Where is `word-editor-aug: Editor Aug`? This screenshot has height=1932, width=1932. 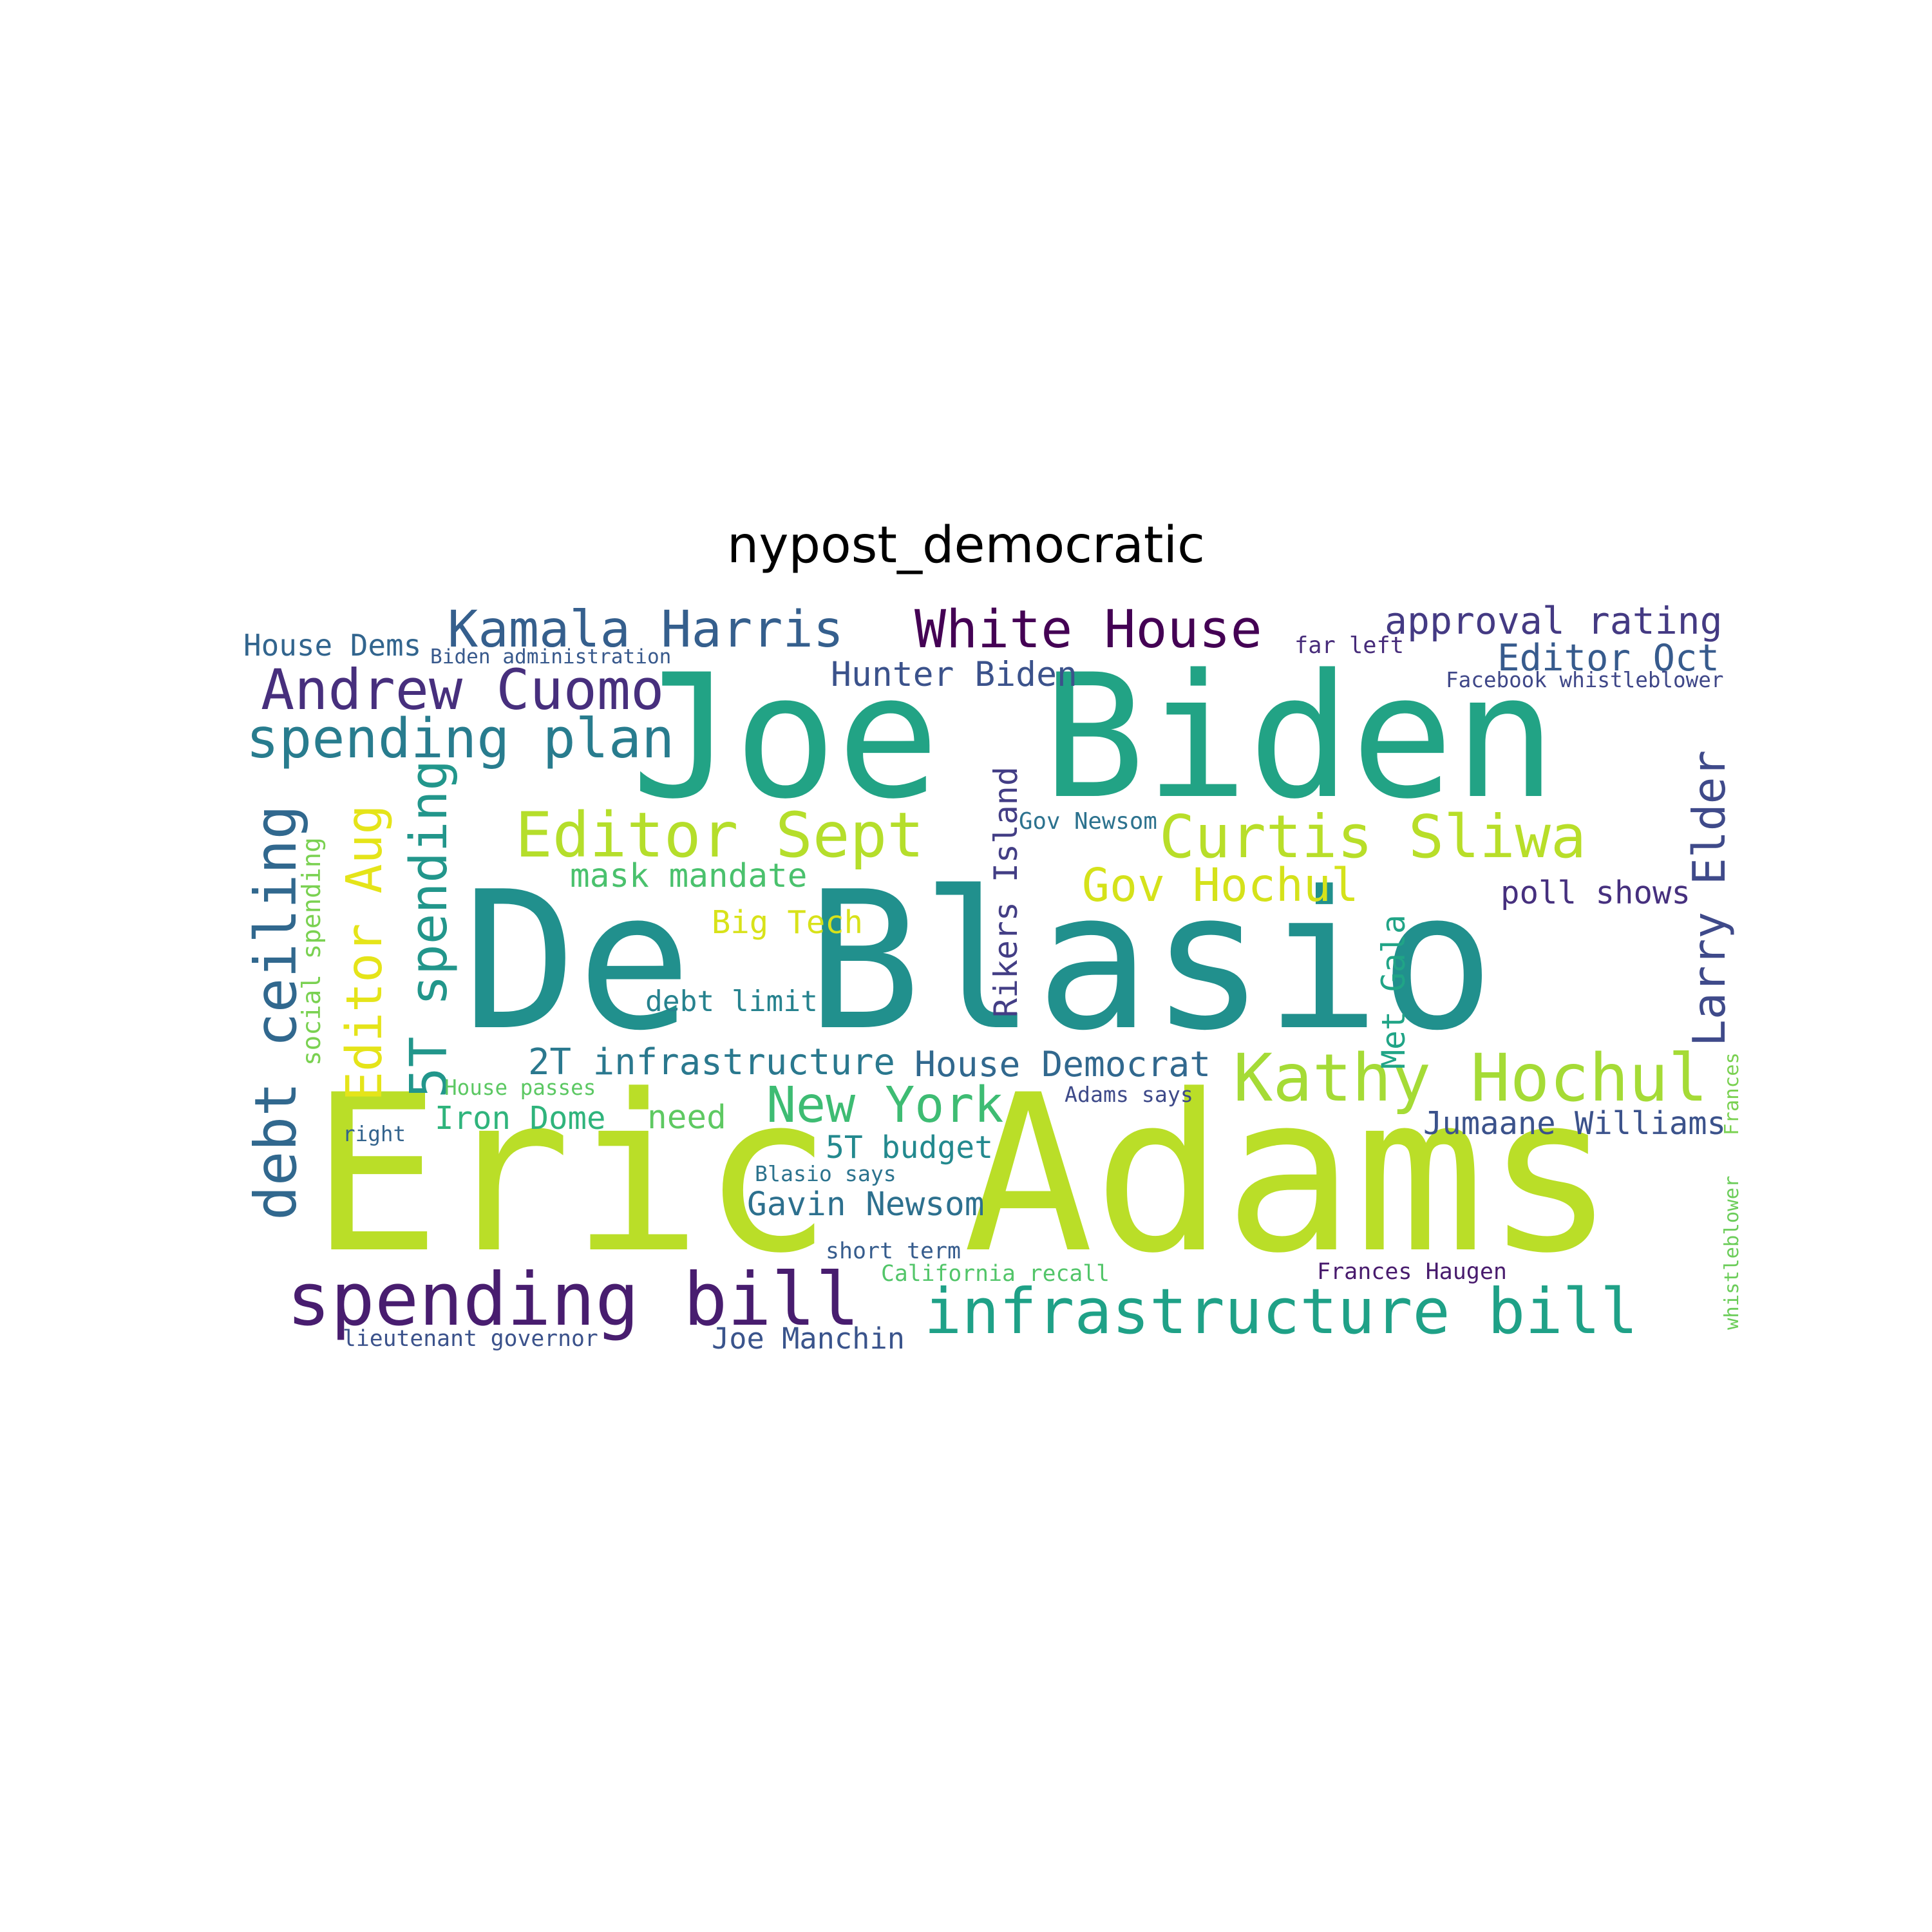 word-editor-aug: Editor Aug is located at coordinates (365, 952).